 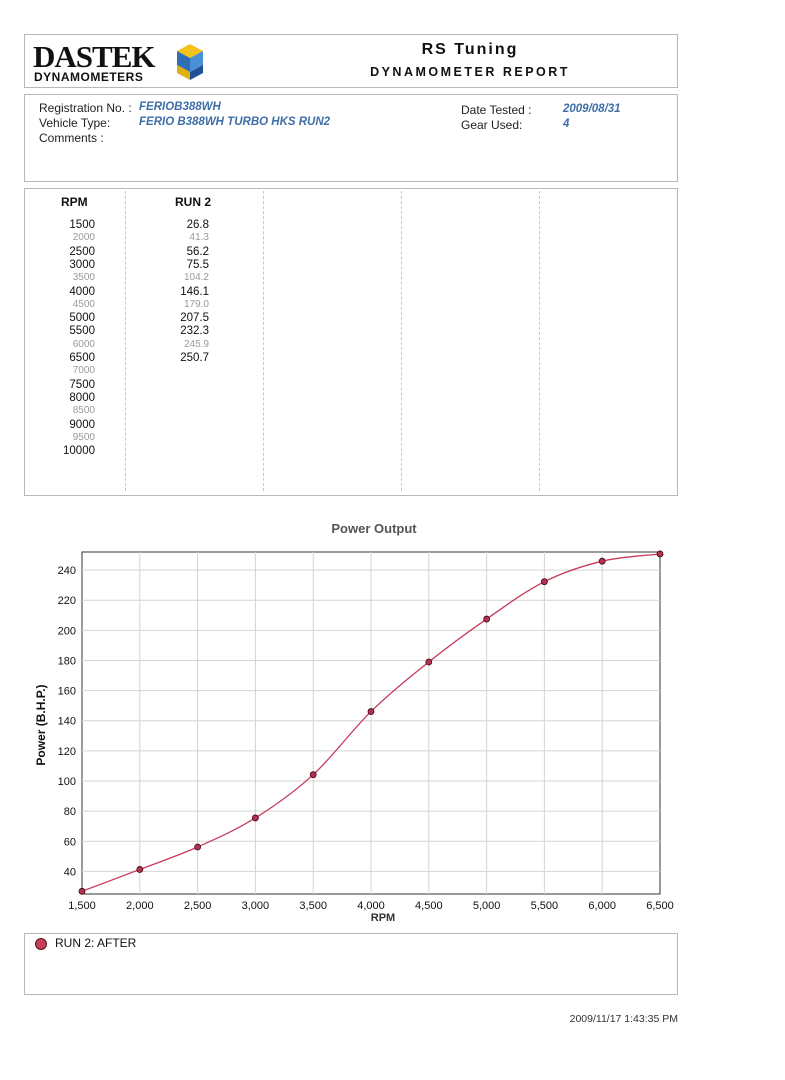 What do you see at coordinates (82, 358) in the screenshot?
I see `rpm-cell: 6500` at bounding box center [82, 358].